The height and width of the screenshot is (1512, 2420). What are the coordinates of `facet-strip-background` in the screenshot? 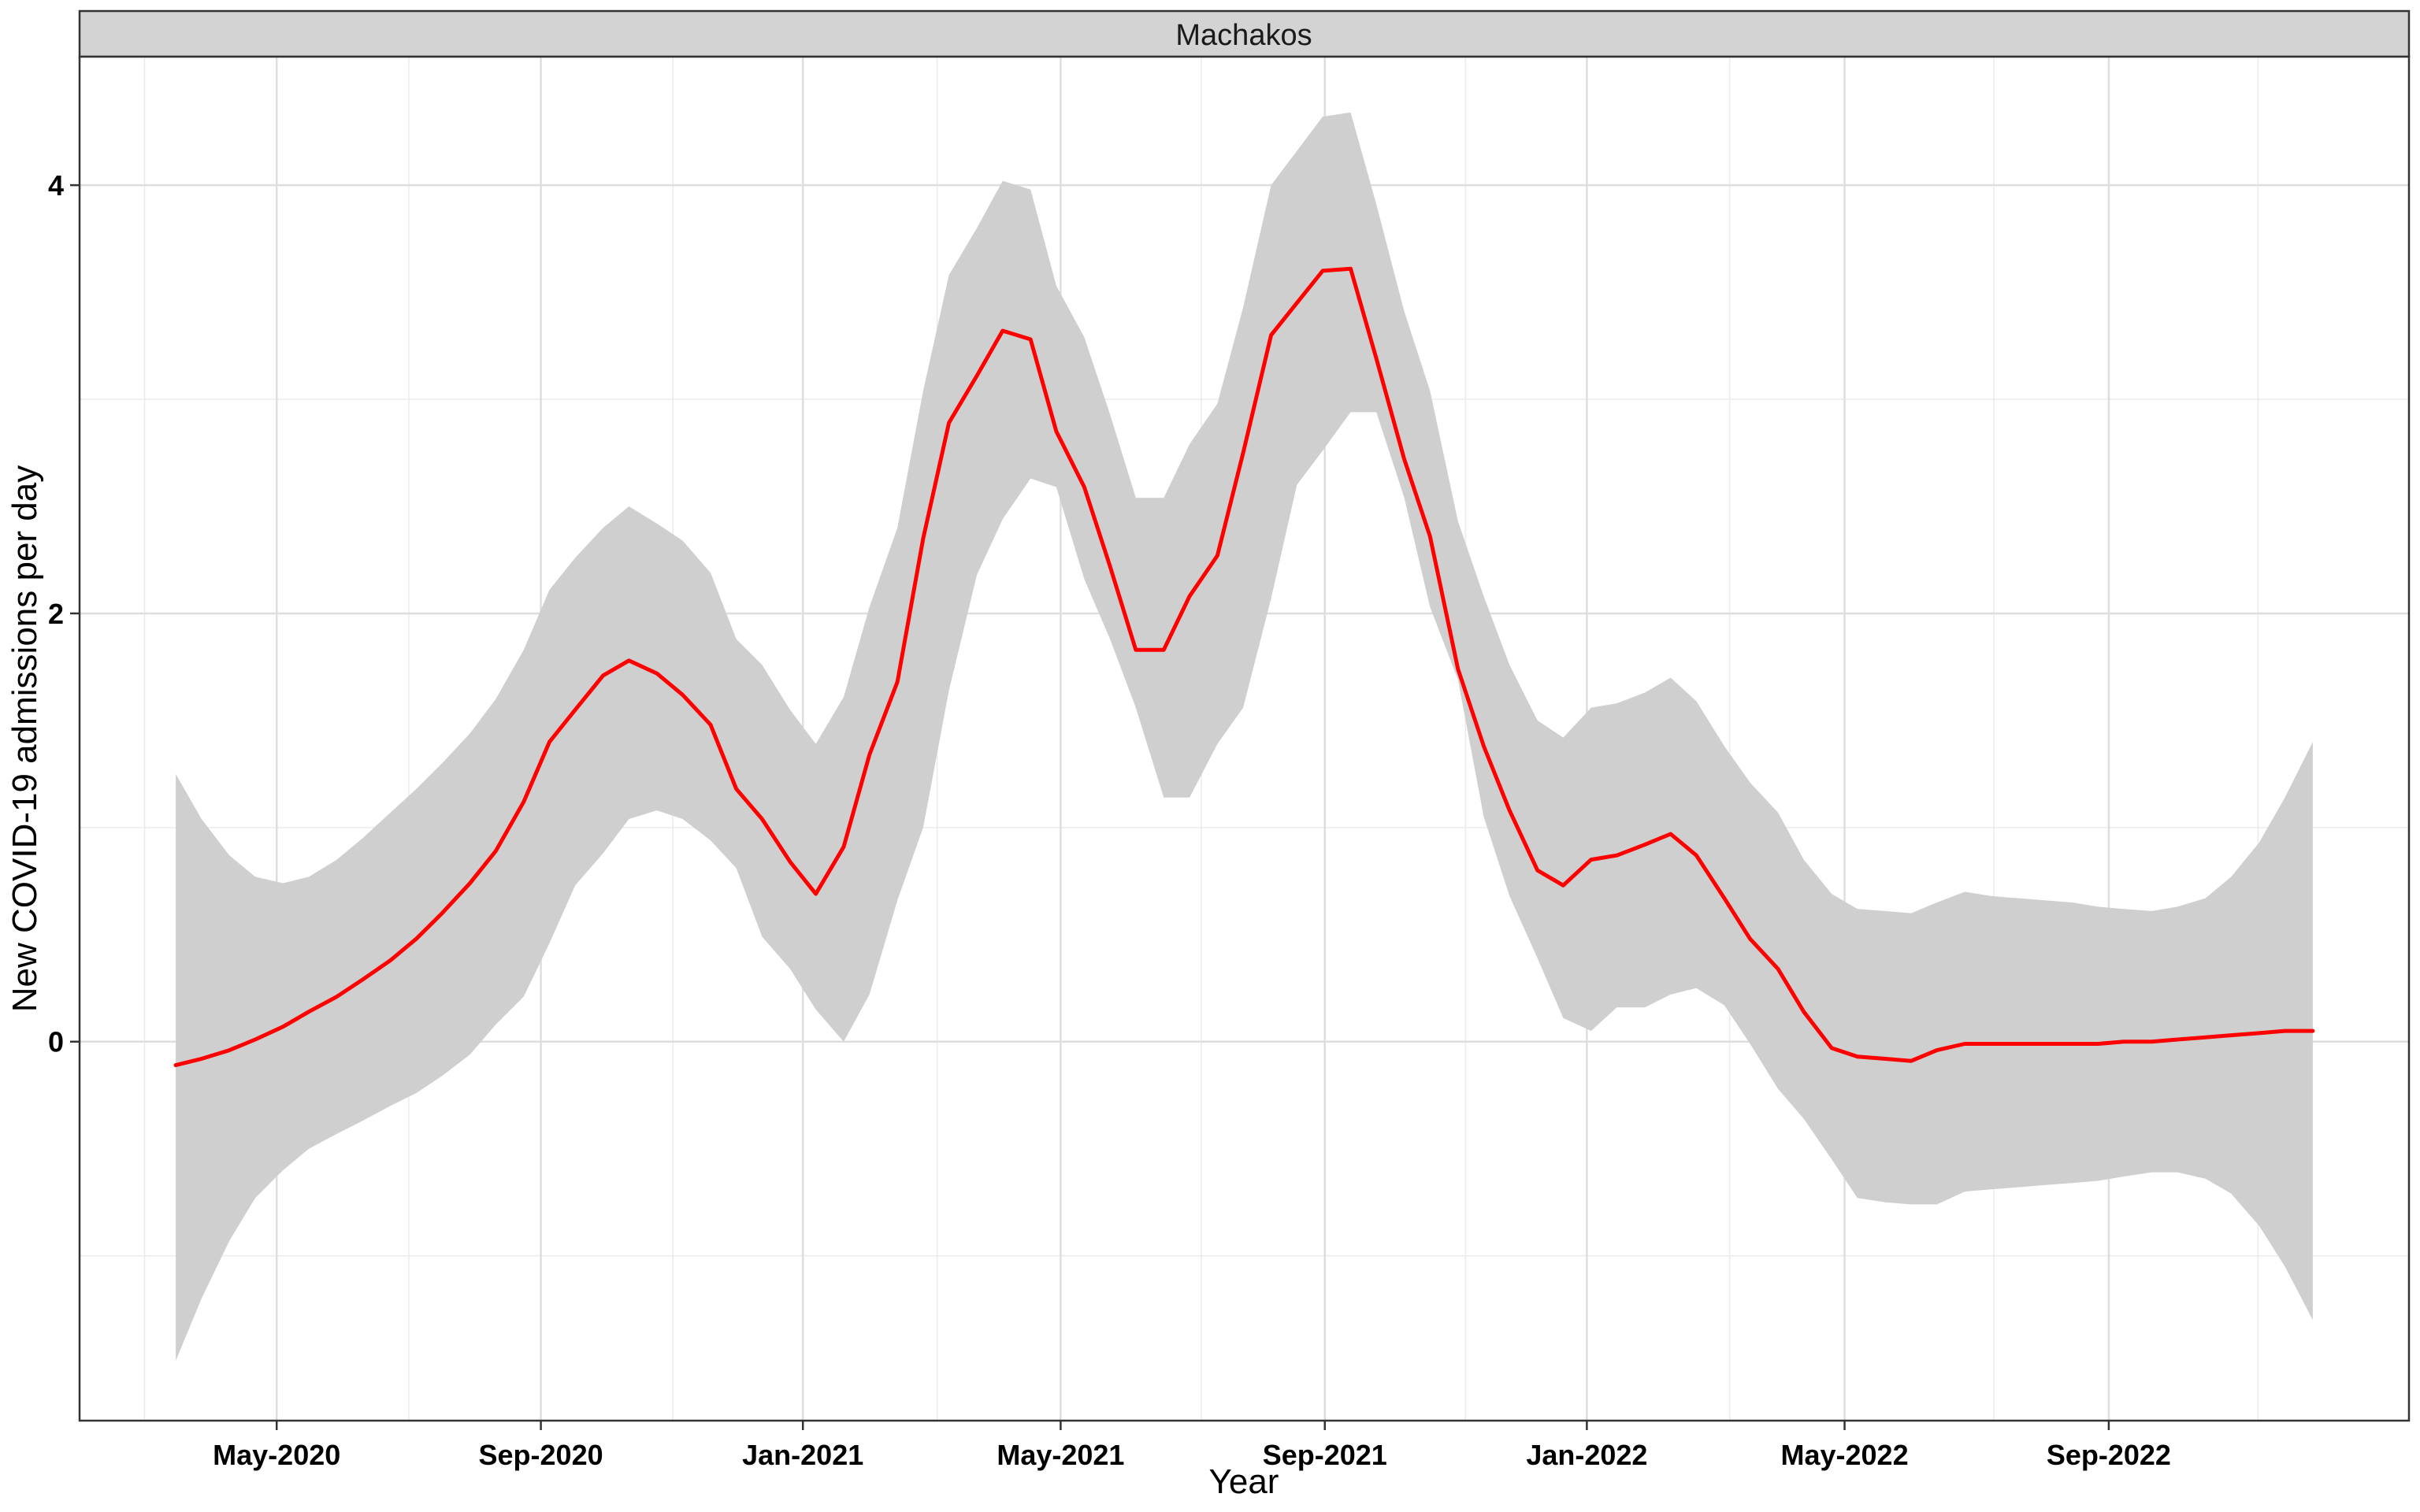 It's located at (1244, 33).